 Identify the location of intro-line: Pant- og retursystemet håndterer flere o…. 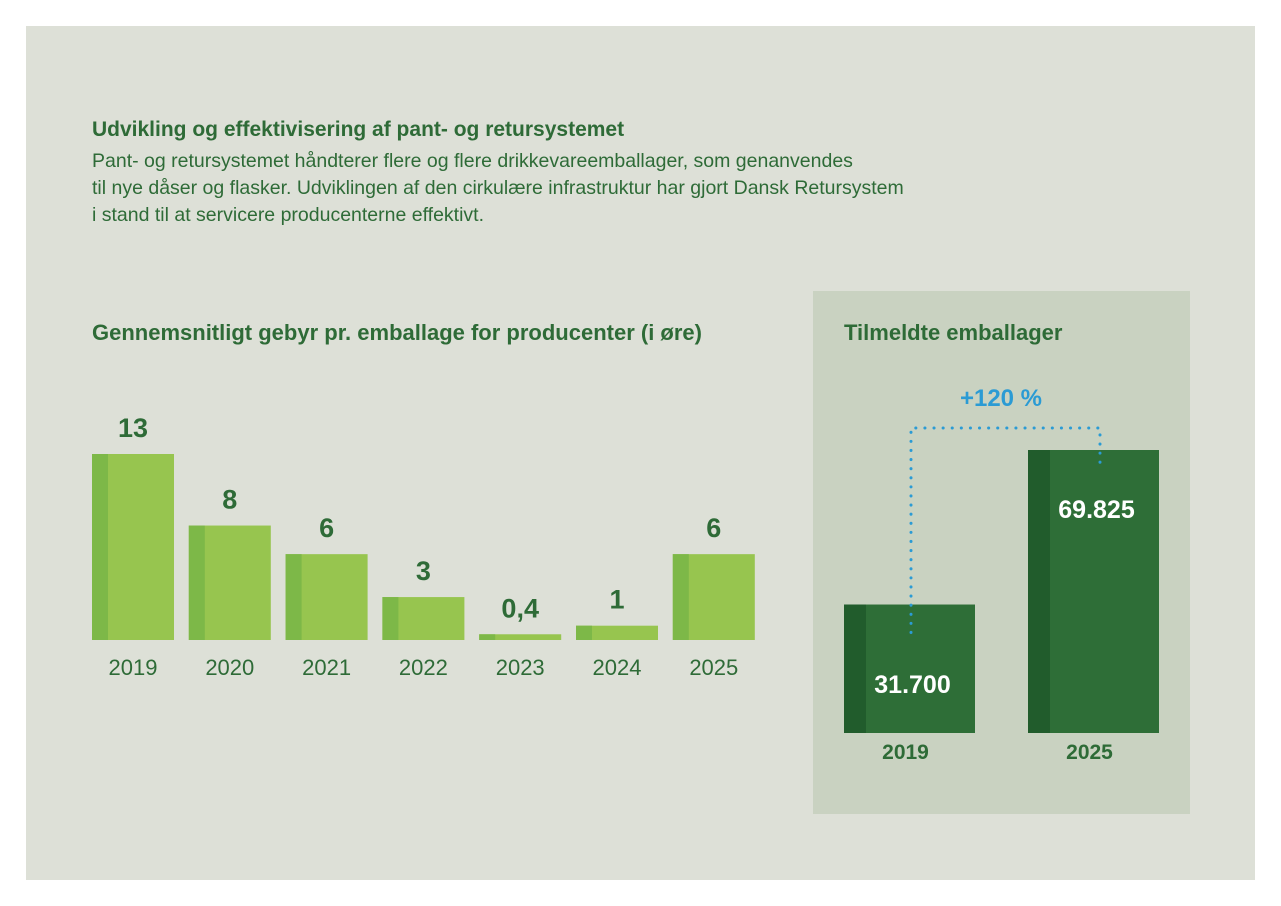
(472, 161).